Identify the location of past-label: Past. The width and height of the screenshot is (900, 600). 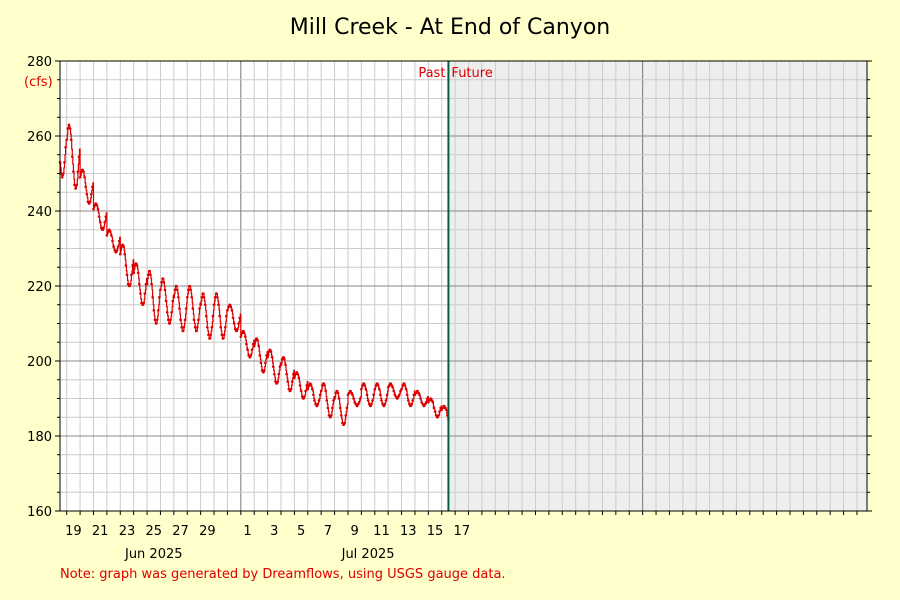
(431, 73).